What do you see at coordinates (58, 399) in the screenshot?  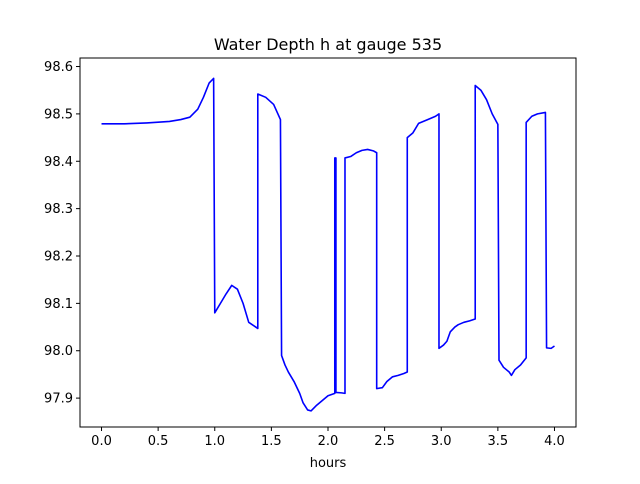 I see `y-tick-label: 97.9` at bounding box center [58, 399].